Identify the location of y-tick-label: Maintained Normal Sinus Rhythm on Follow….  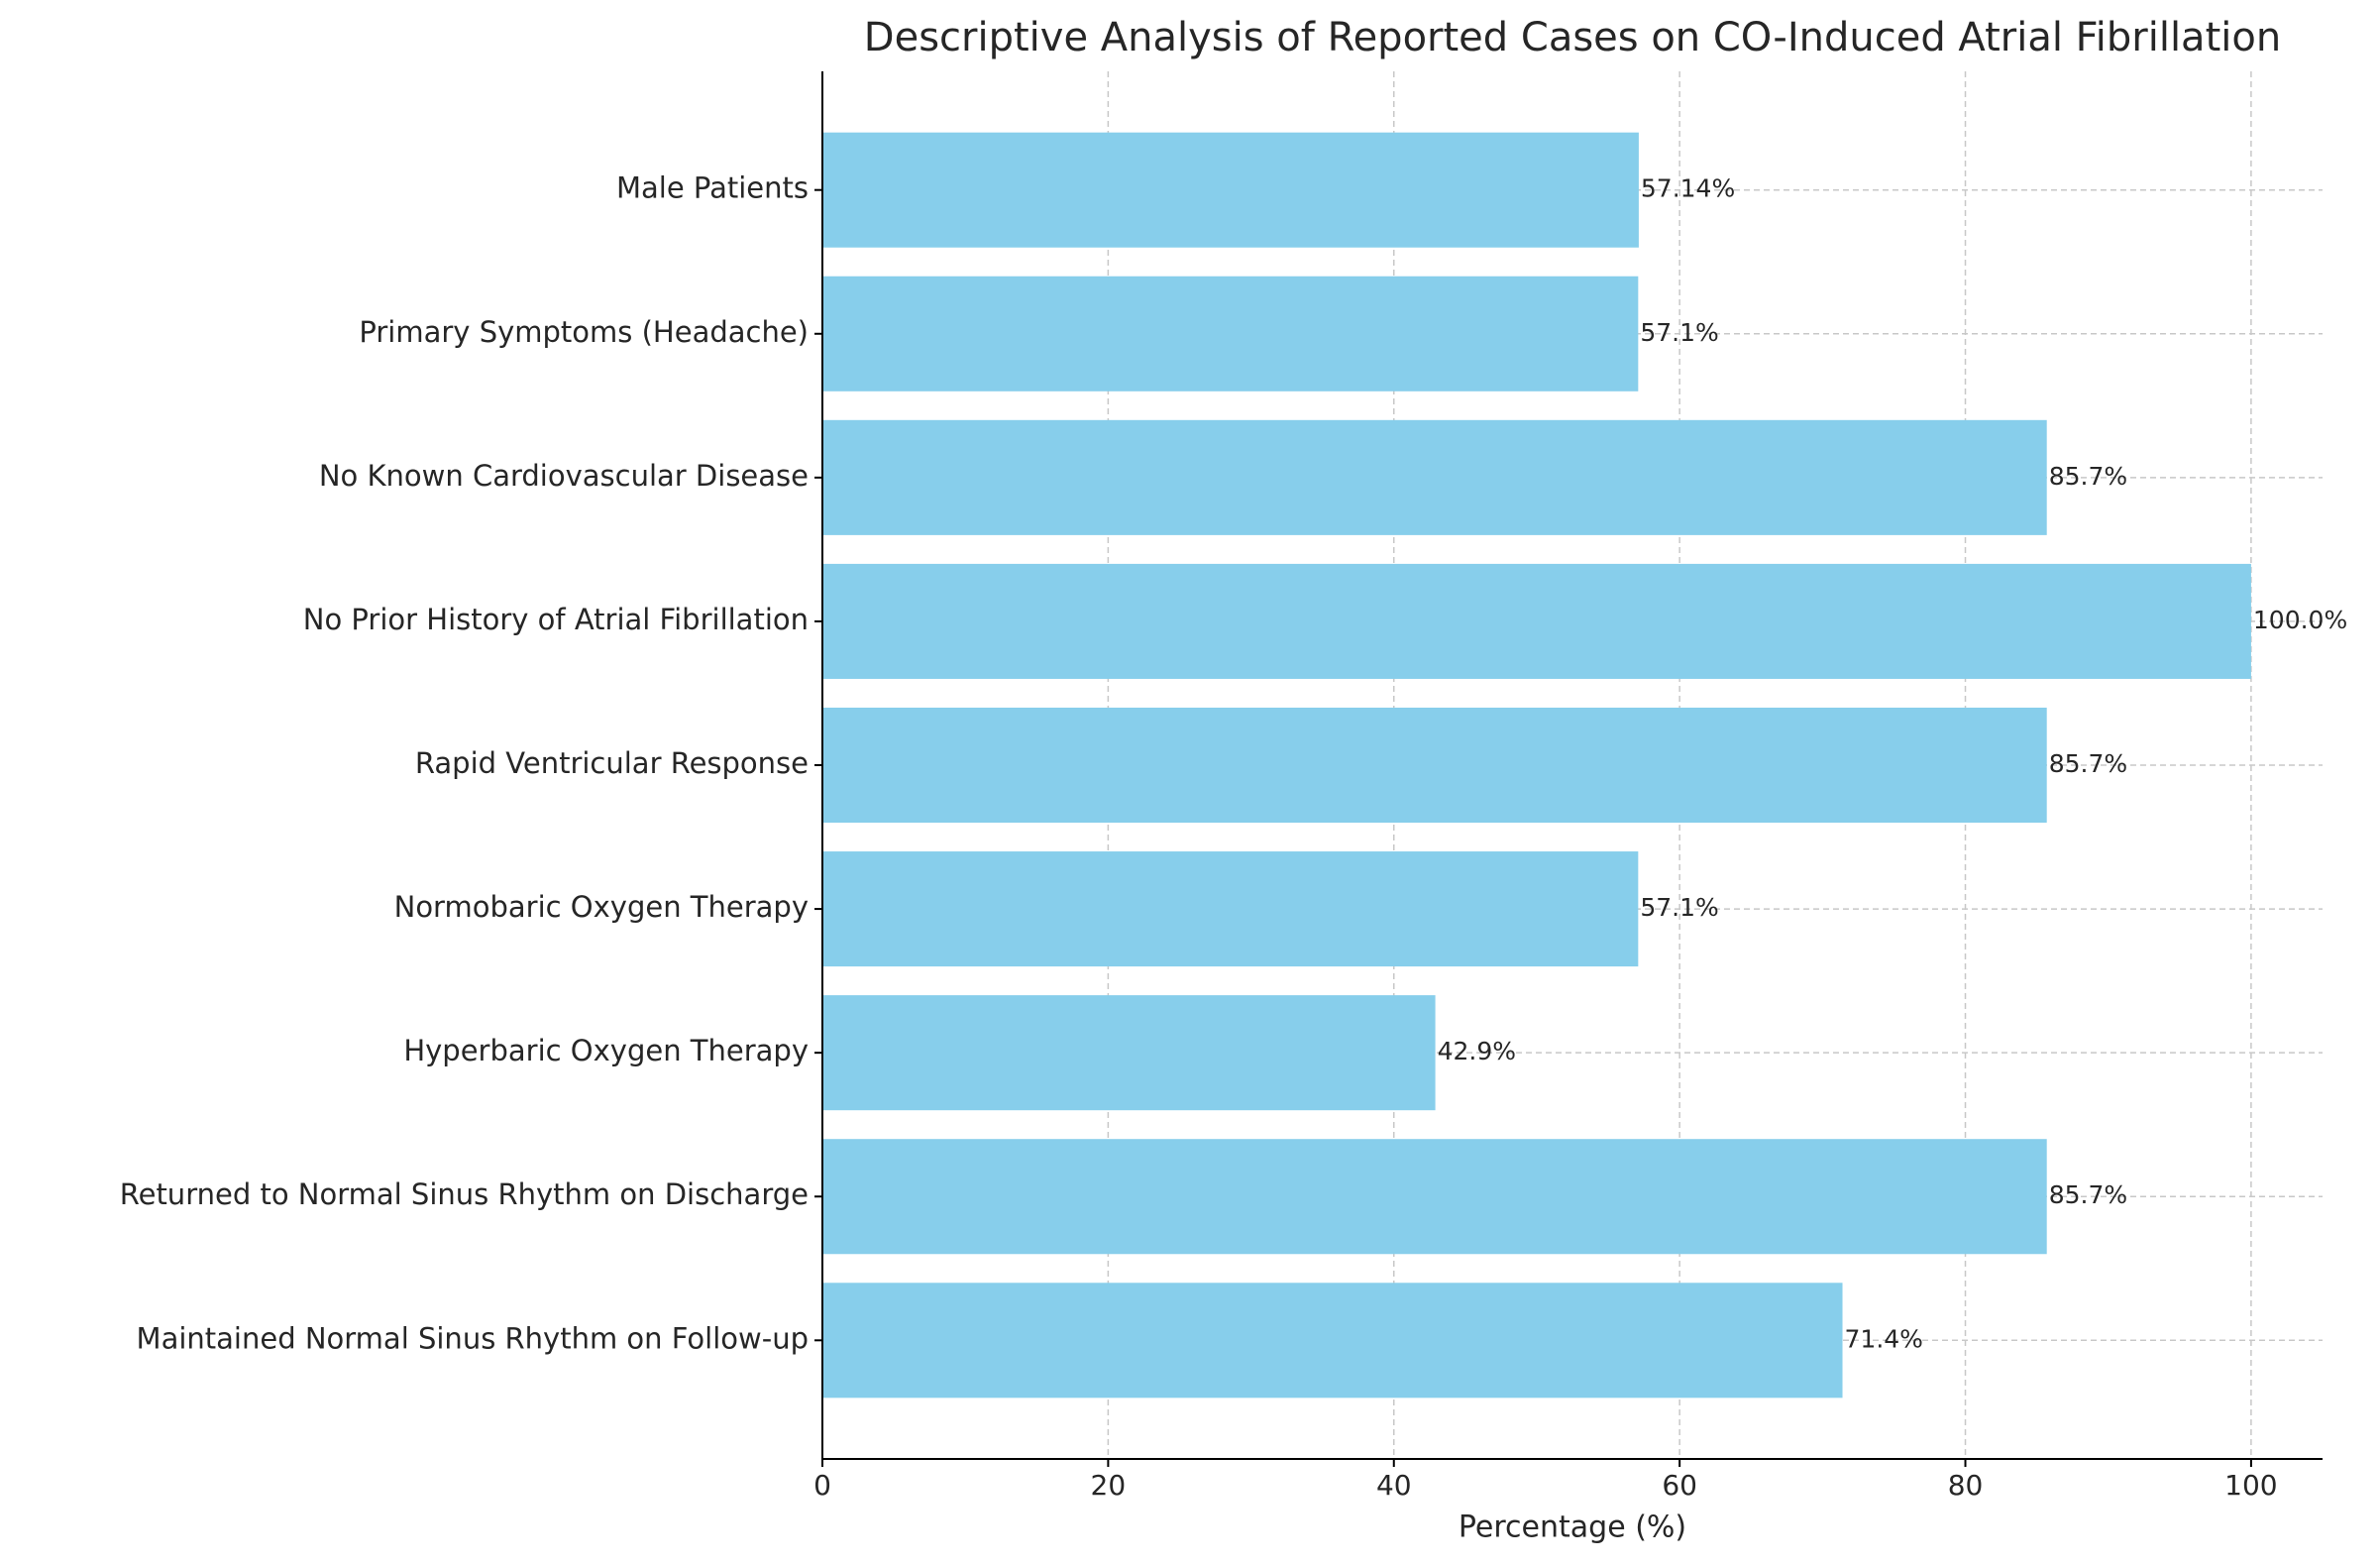
(473, 1338).